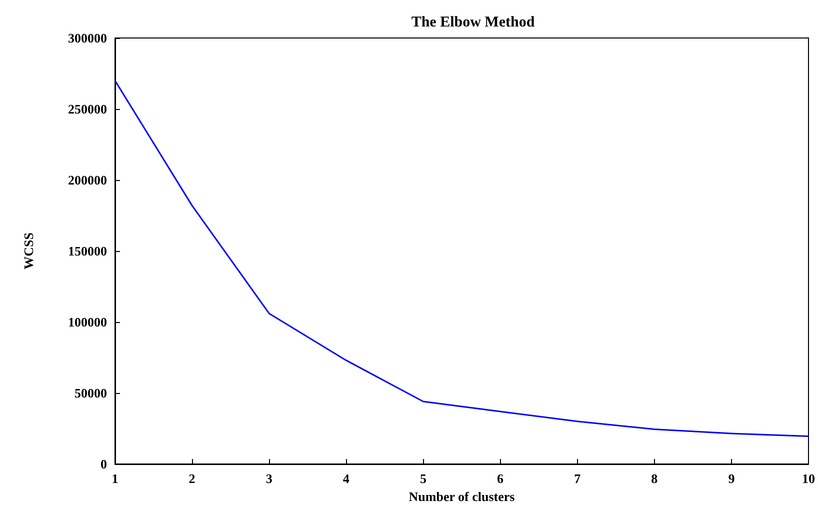 The width and height of the screenshot is (818, 529). Describe the element at coordinates (423, 478) in the screenshot. I see `x-tick-label: 5` at that location.